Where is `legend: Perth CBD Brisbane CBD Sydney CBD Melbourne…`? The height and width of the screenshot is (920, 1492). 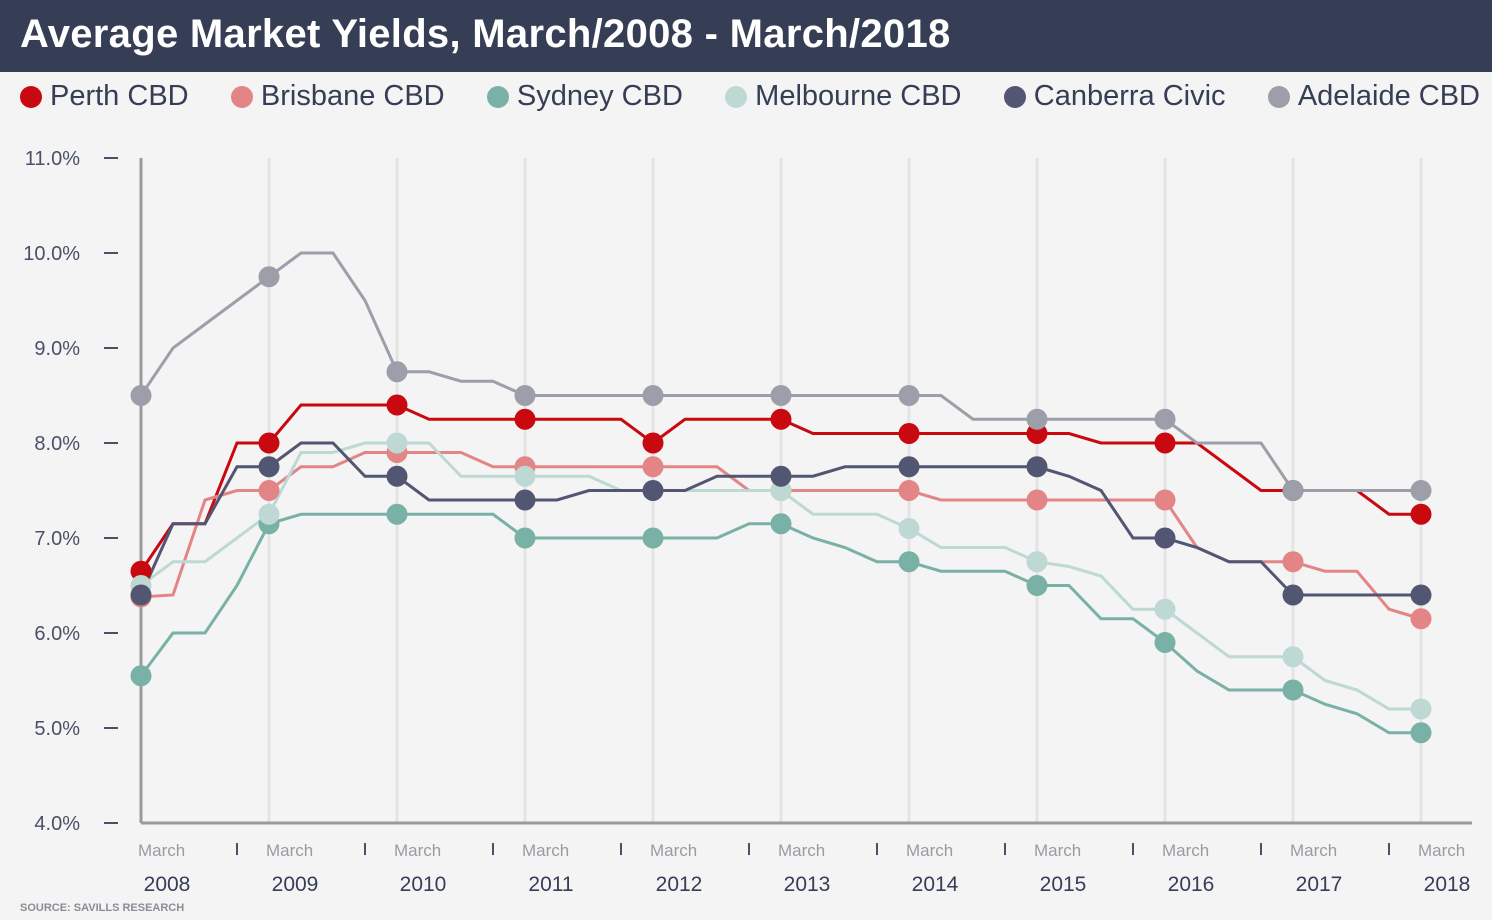 legend: Perth CBD Brisbane CBD Sydney CBD Melbourne… is located at coordinates (750, 96).